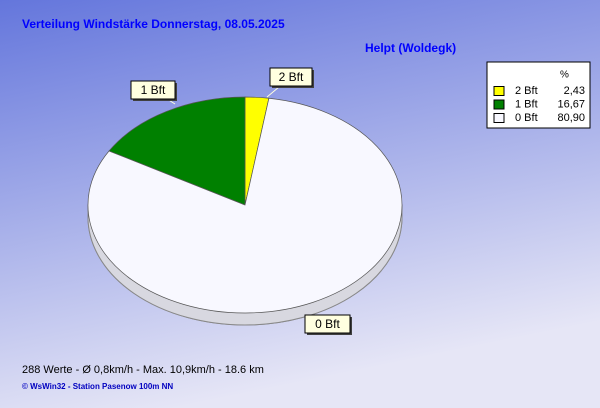  Describe the element at coordinates (526, 104) in the screenshot. I see `legend-label: 1 Bft` at that location.